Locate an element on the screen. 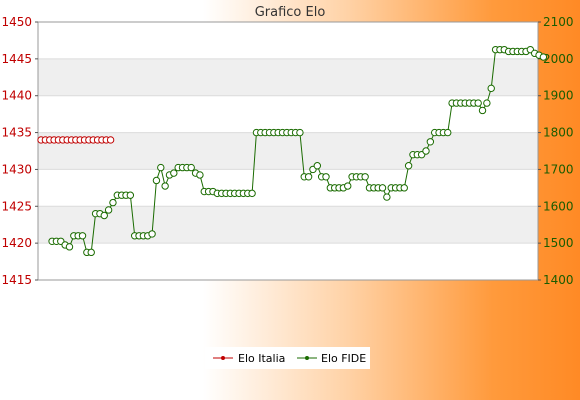 The height and width of the screenshot is (400, 580). left-tick-label: 1415 is located at coordinates (16, 280).